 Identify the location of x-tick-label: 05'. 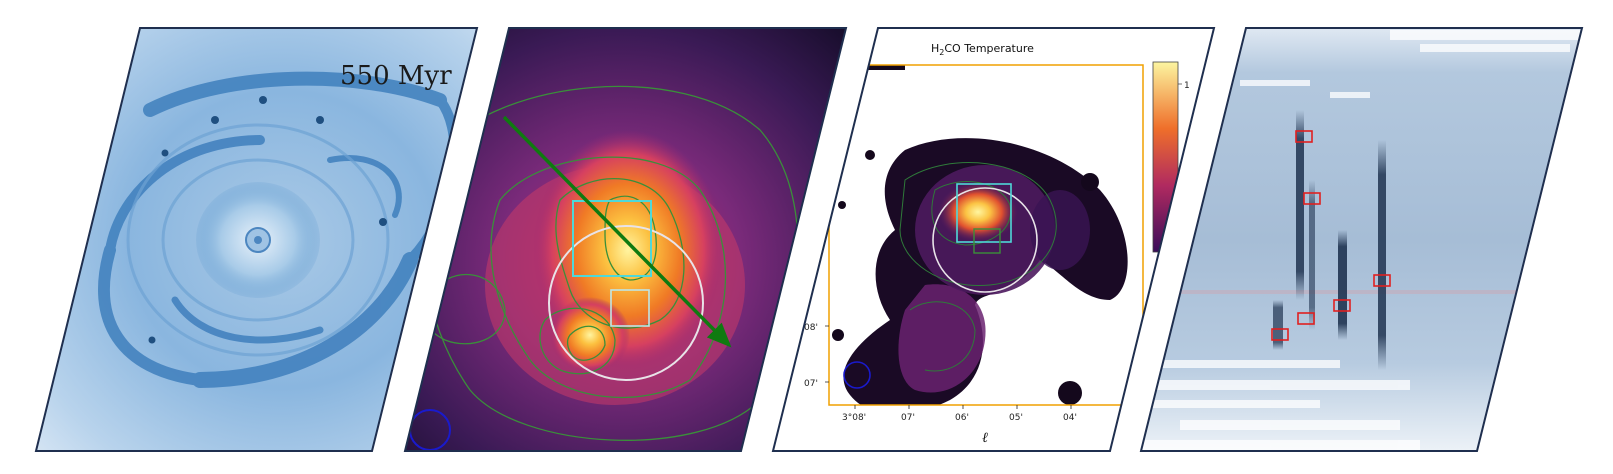
(1016, 418).